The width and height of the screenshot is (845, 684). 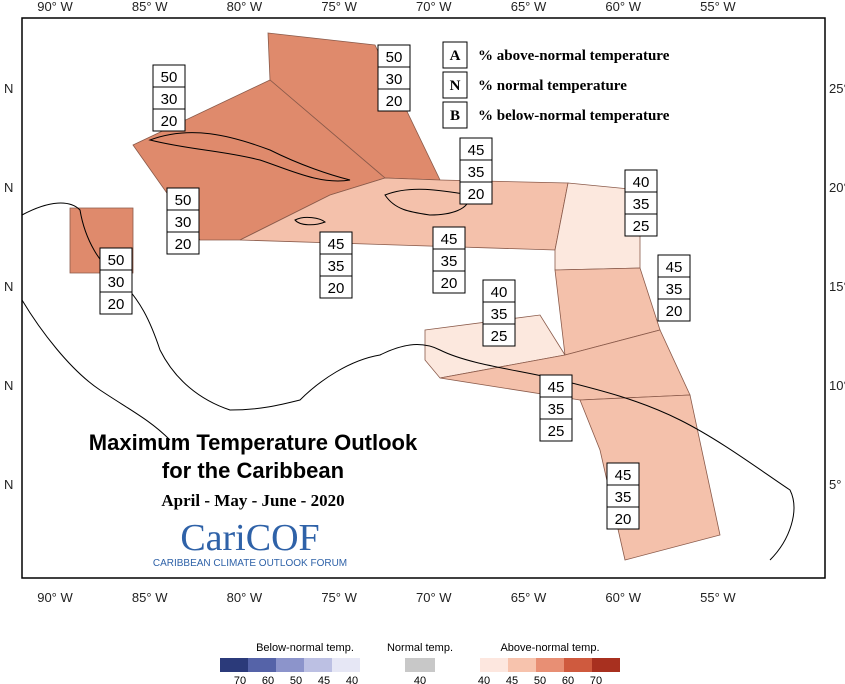 I want to click on lon-label: 55° W, so click(x=718, y=7).